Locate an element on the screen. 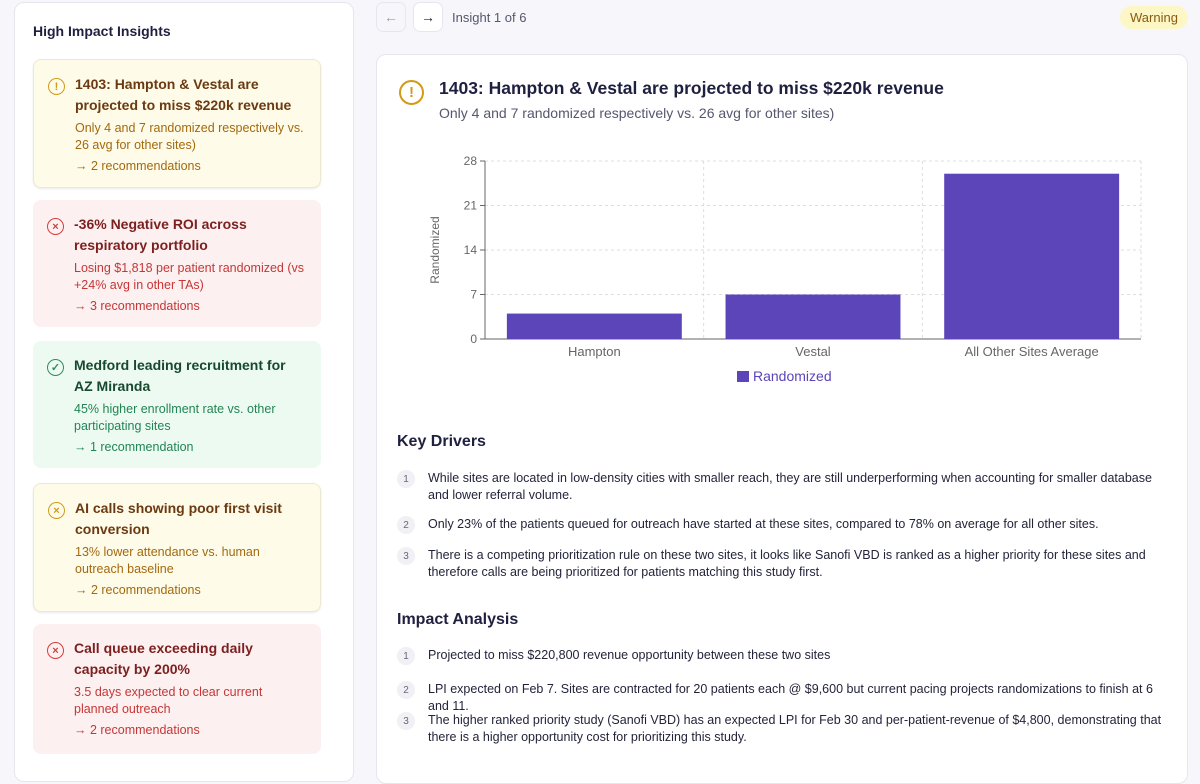  legend-label: Randomized is located at coordinates (792, 376).